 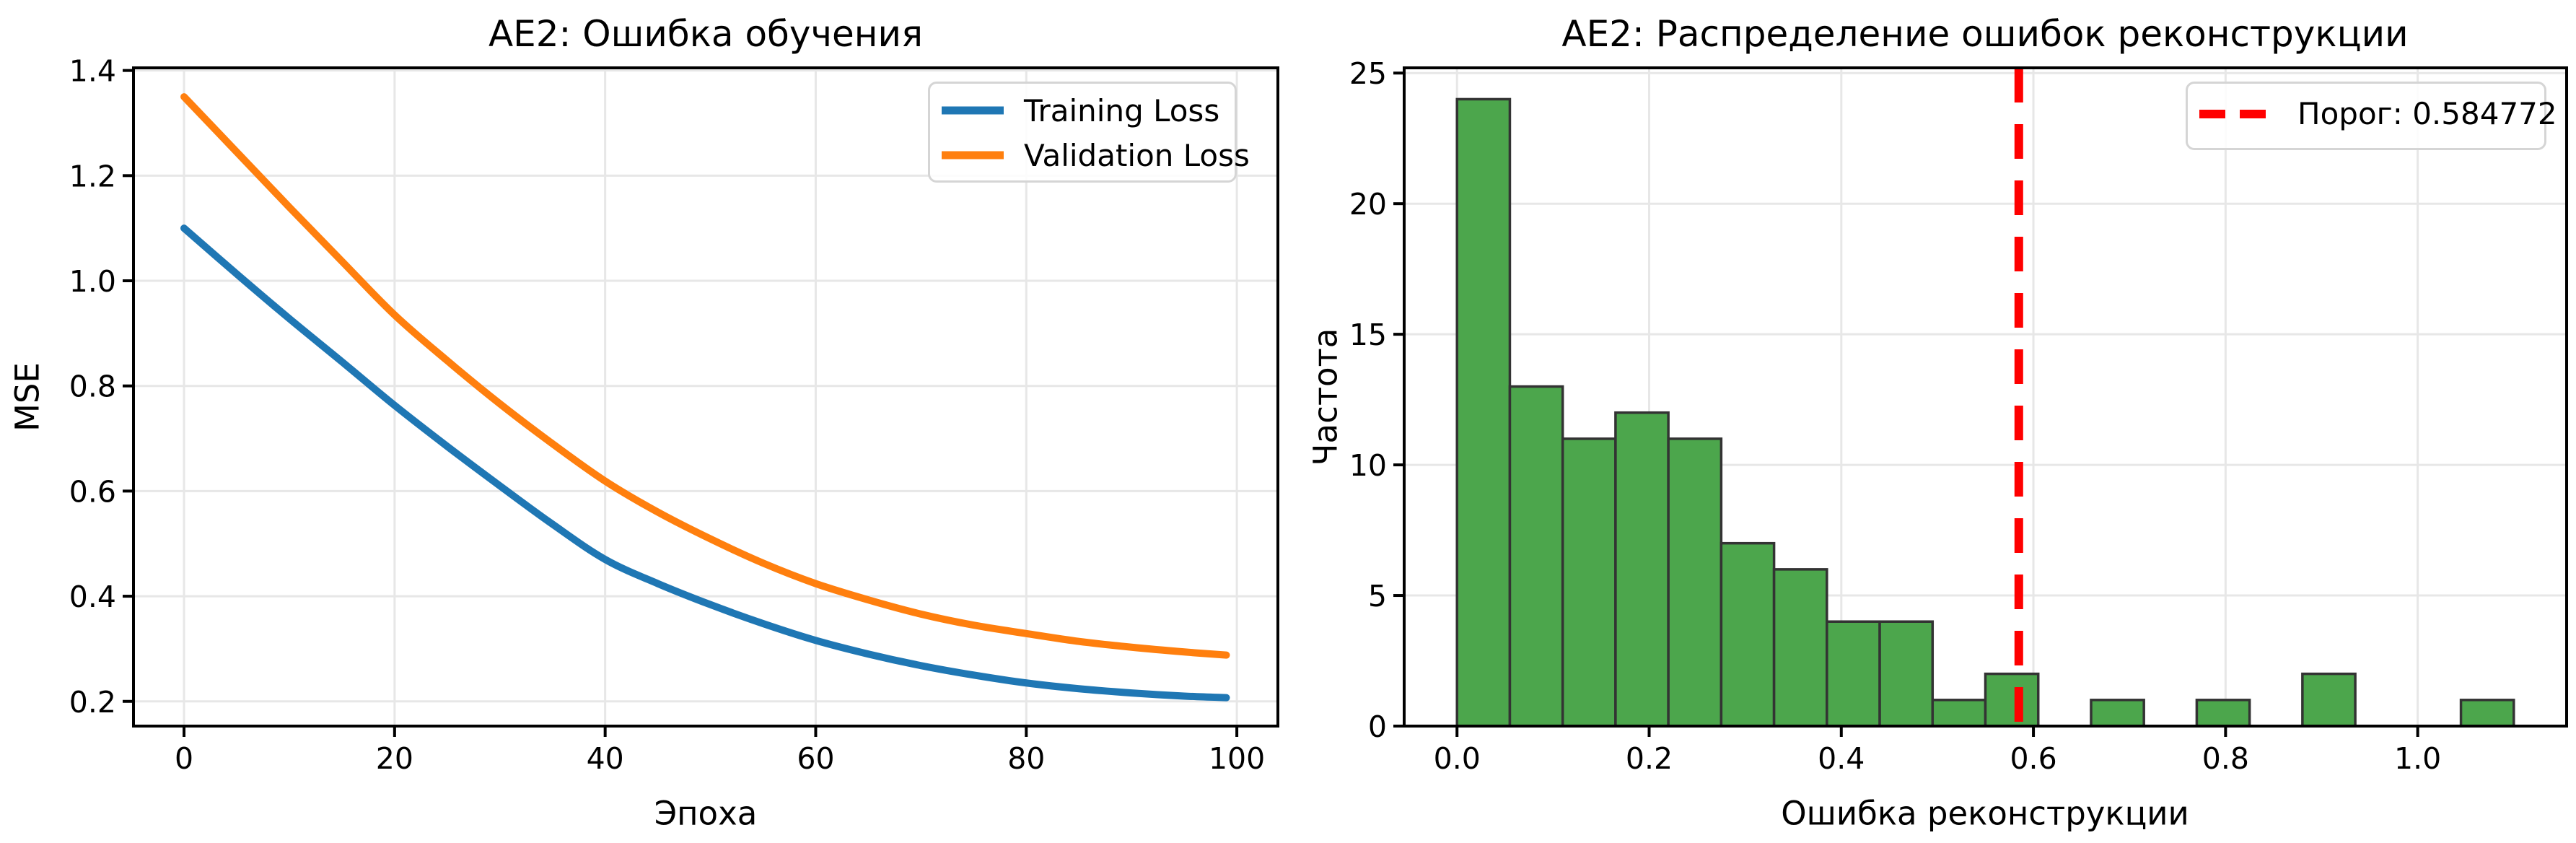 What do you see at coordinates (1368, 205) in the screenshot?
I see `y-tick-label: 20` at bounding box center [1368, 205].